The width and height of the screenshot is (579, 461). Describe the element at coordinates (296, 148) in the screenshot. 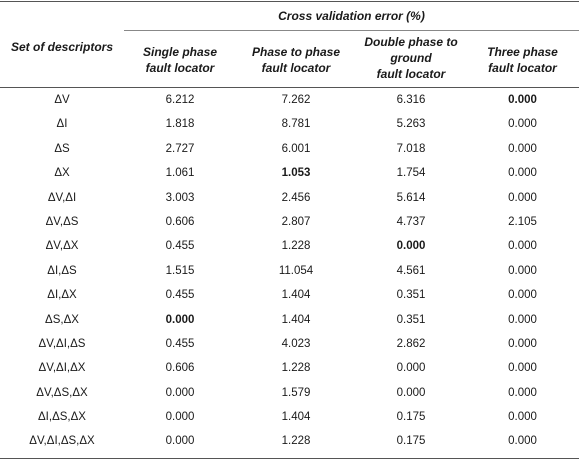

I see `cell-phase-to-phase: 6.001` at that location.